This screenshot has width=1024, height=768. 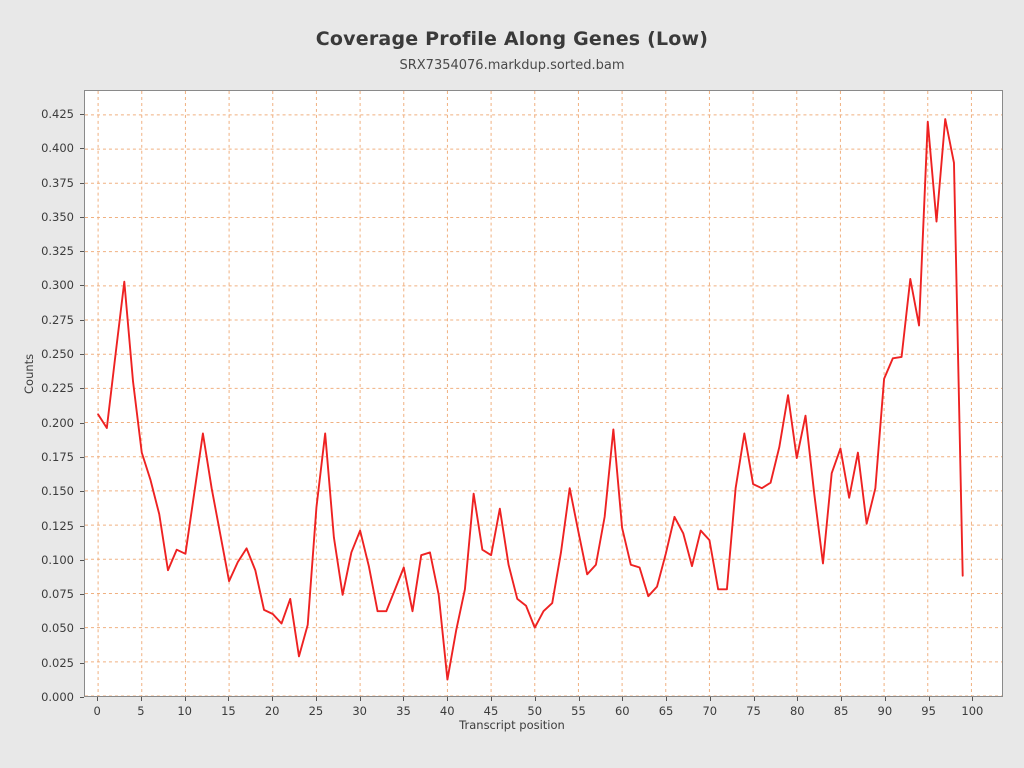 What do you see at coordinates (57, 285) in the screenshot?
I see `y-tick-label: 0.300` at bounding box center [57, 285].